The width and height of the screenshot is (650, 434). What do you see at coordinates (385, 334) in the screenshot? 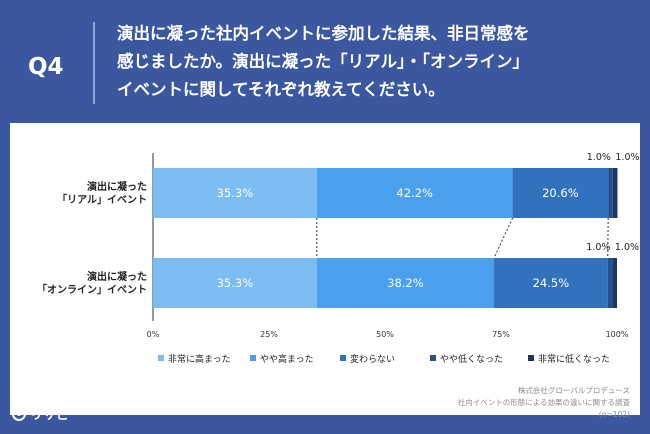
I see `x-tick-label: 50%` at bounding box center [385, 334].